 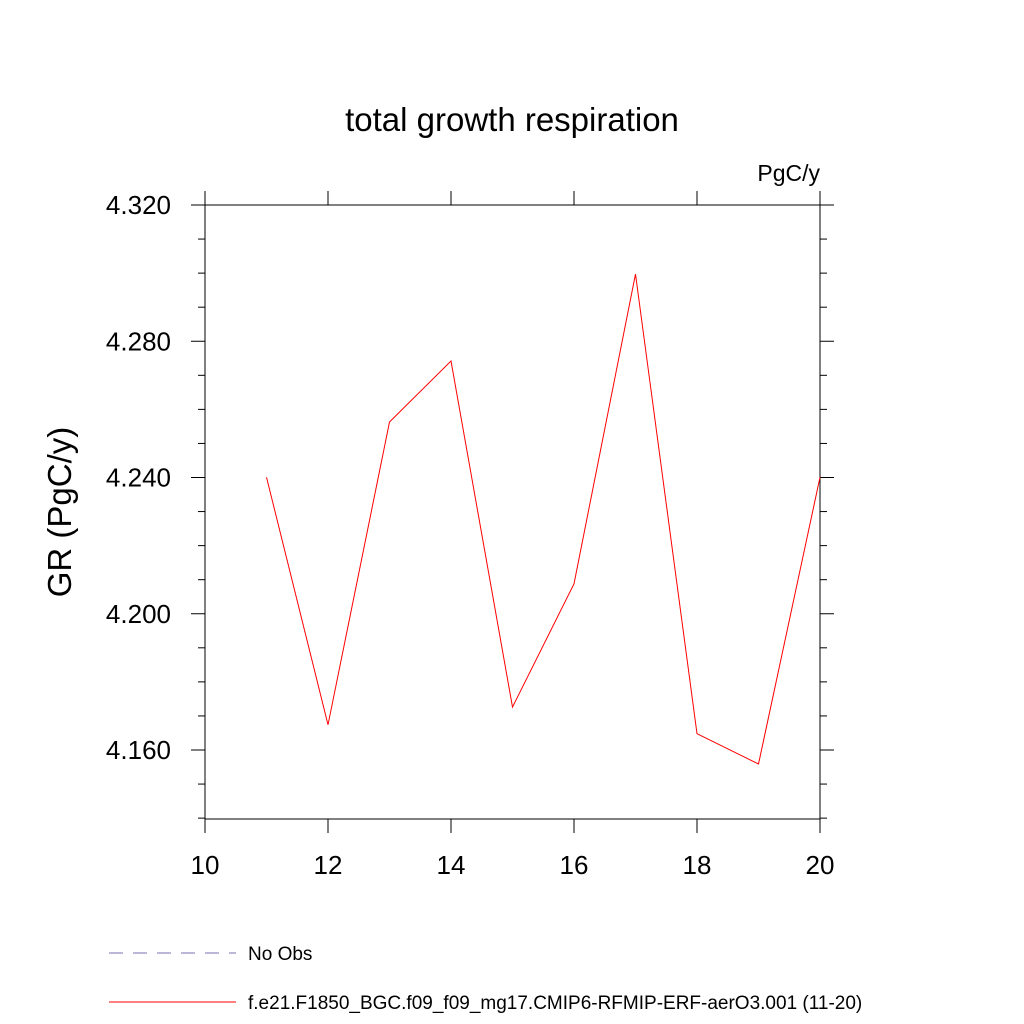 What do you see at coordinates (512, 119) in the screenshot?
I see `chart-title: total growth respiration` at bounding box center [512, 119].